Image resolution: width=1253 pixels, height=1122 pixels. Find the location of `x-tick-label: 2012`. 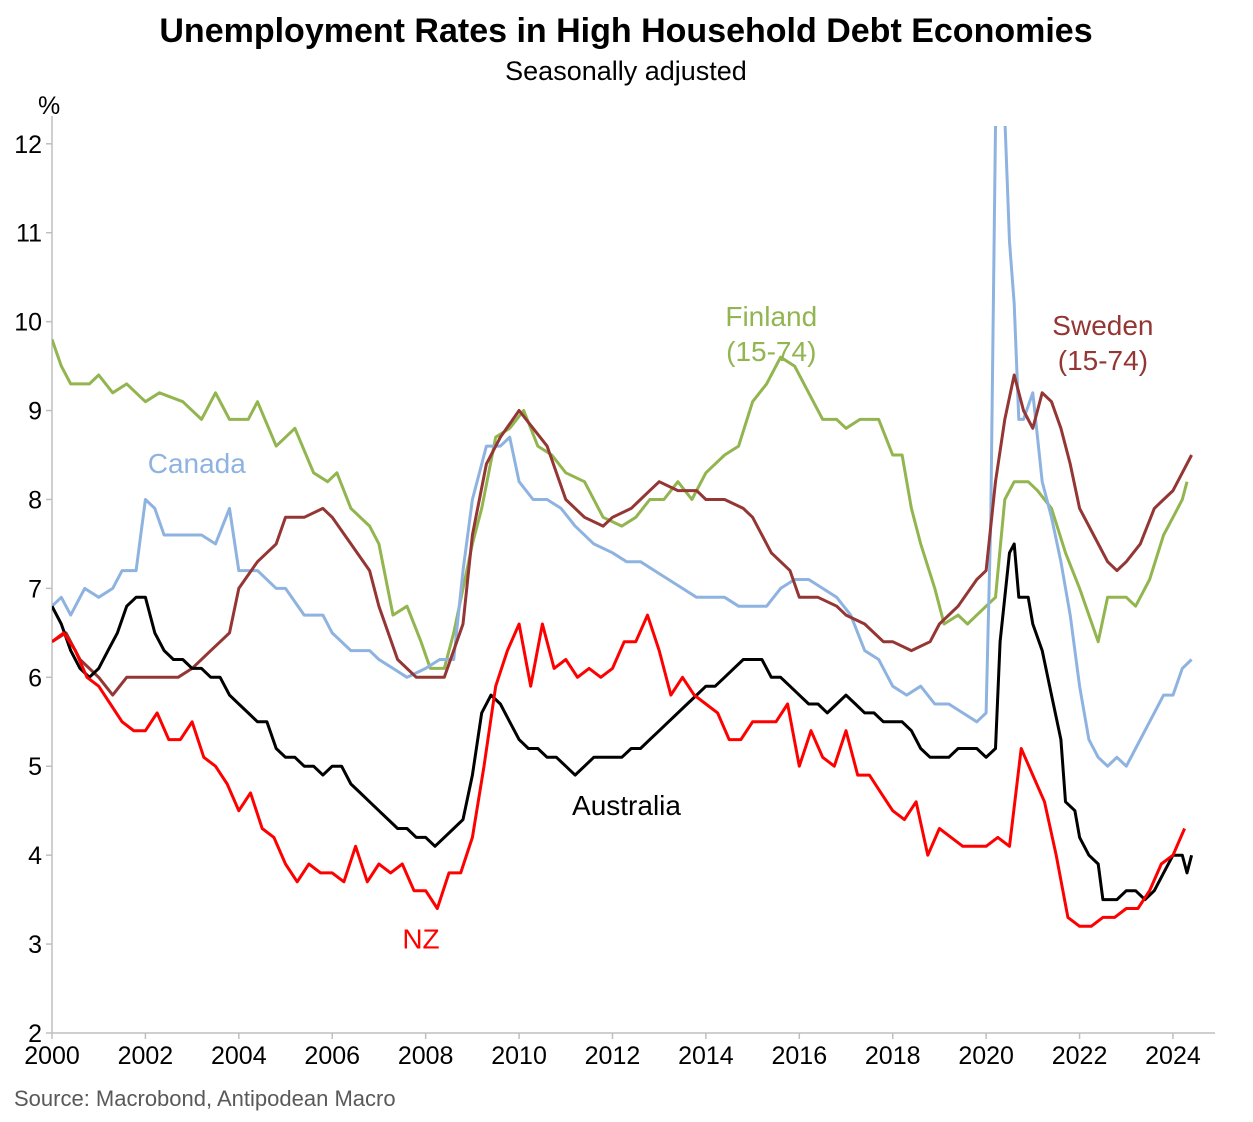

x-tick-label: 2012 is located at coordinates (613, 1056).